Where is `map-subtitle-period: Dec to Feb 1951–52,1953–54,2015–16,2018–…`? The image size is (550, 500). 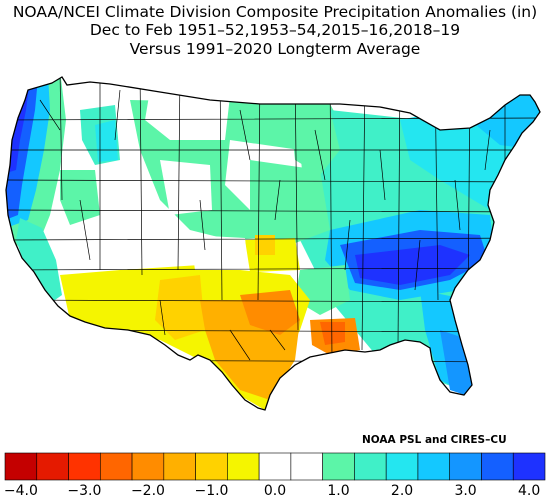
map-subtitle-period: Dec to Feb 1951–52,1953–54,2015–16,2018–… is located at coordinates (275, 30).